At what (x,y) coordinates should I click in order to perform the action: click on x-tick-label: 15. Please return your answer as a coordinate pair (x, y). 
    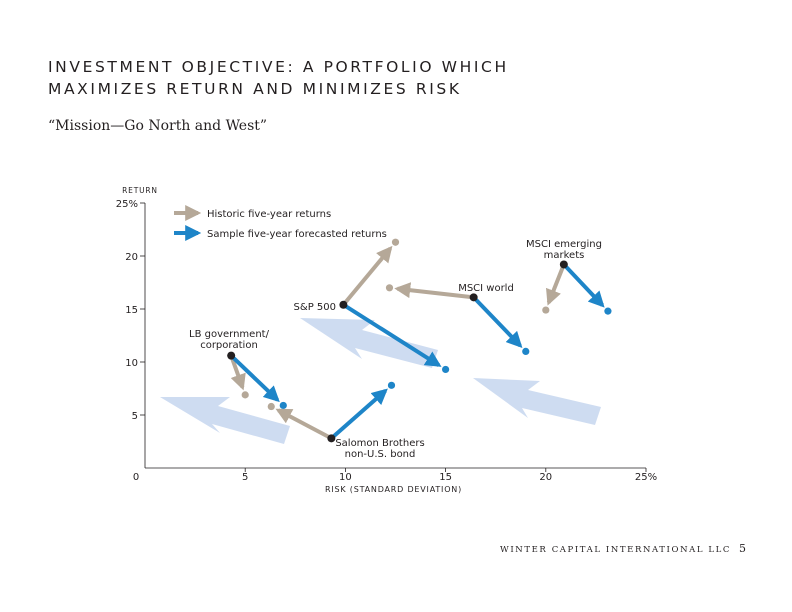
    Looking at the image, I should click on (445, 477).